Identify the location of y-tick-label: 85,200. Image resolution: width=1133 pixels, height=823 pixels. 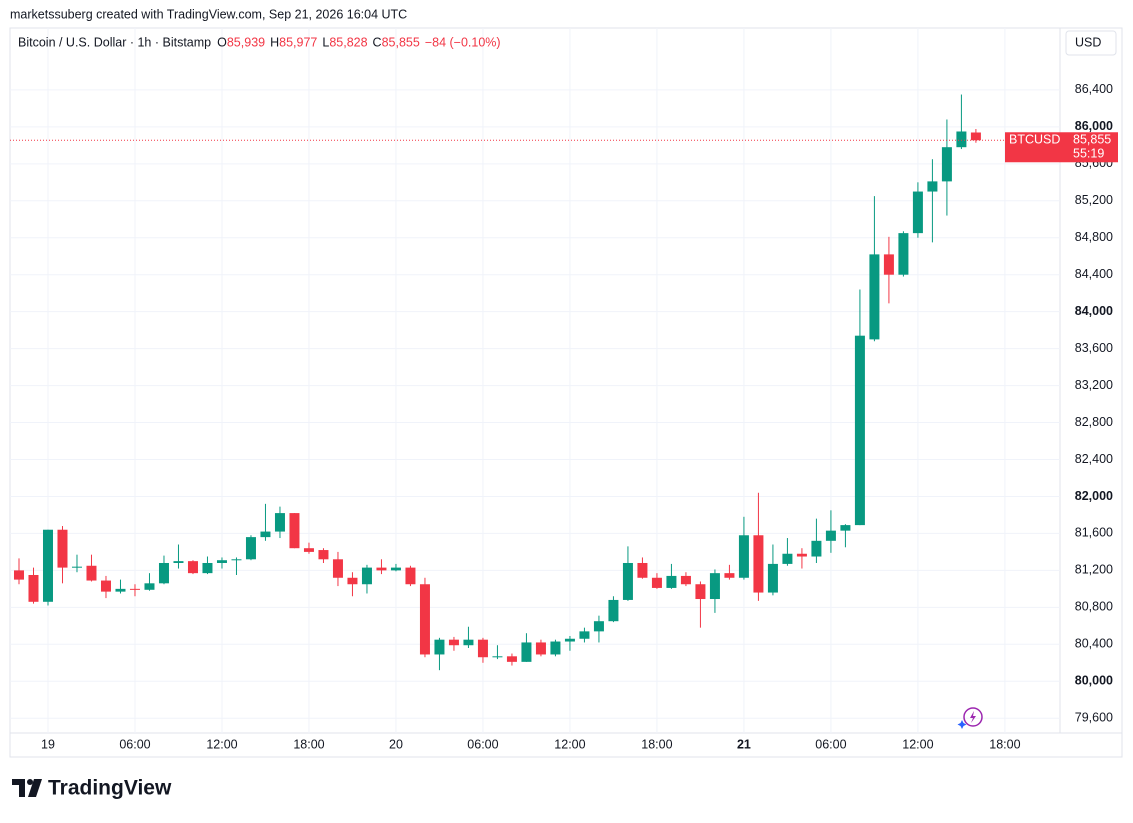
(1094, 200).